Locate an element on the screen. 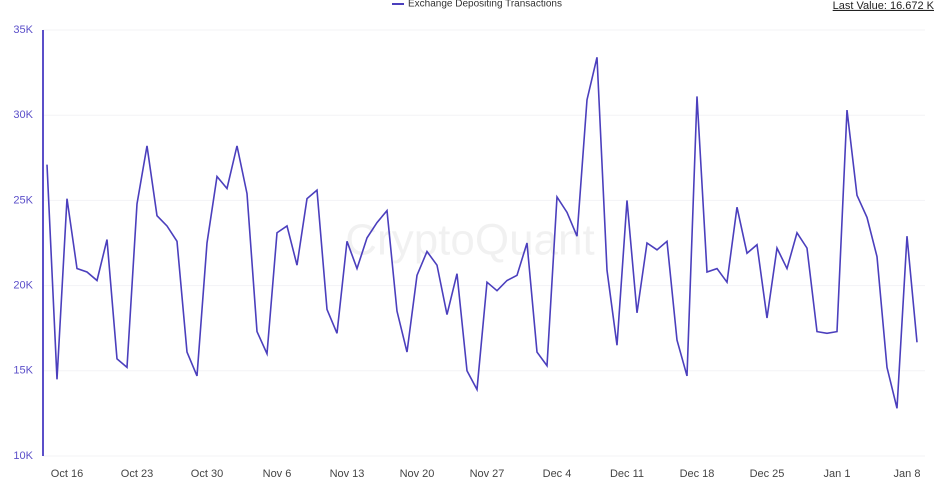 The image size is (945, 487). y-tick-label: 30K is located at coordinates (23, 115).